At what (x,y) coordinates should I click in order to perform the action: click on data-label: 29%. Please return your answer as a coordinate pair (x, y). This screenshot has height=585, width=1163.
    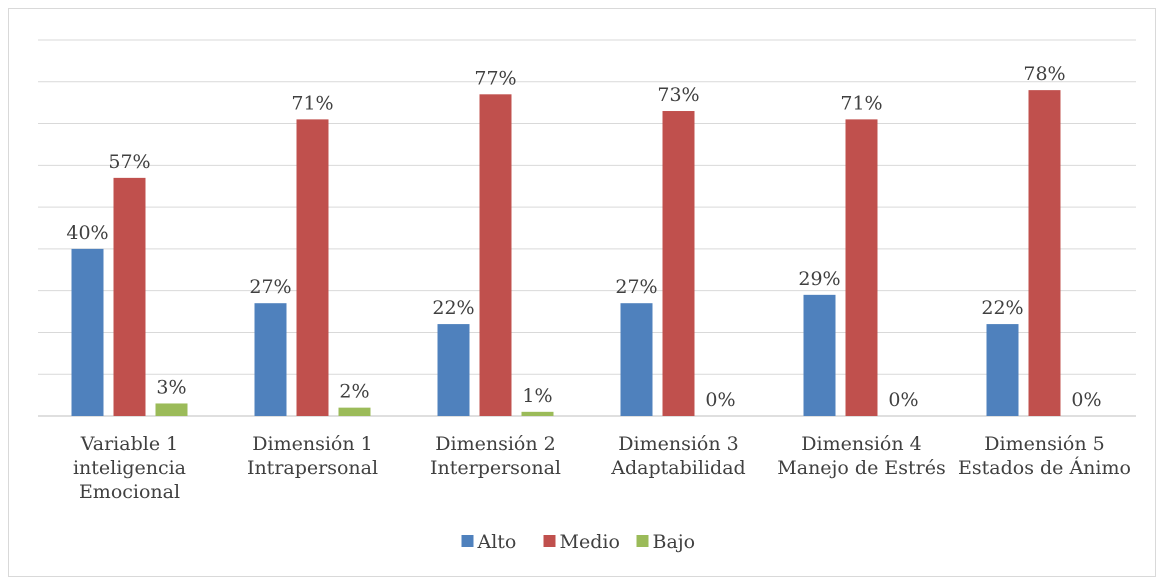
    Looking at the image, I should click on (819, 279).